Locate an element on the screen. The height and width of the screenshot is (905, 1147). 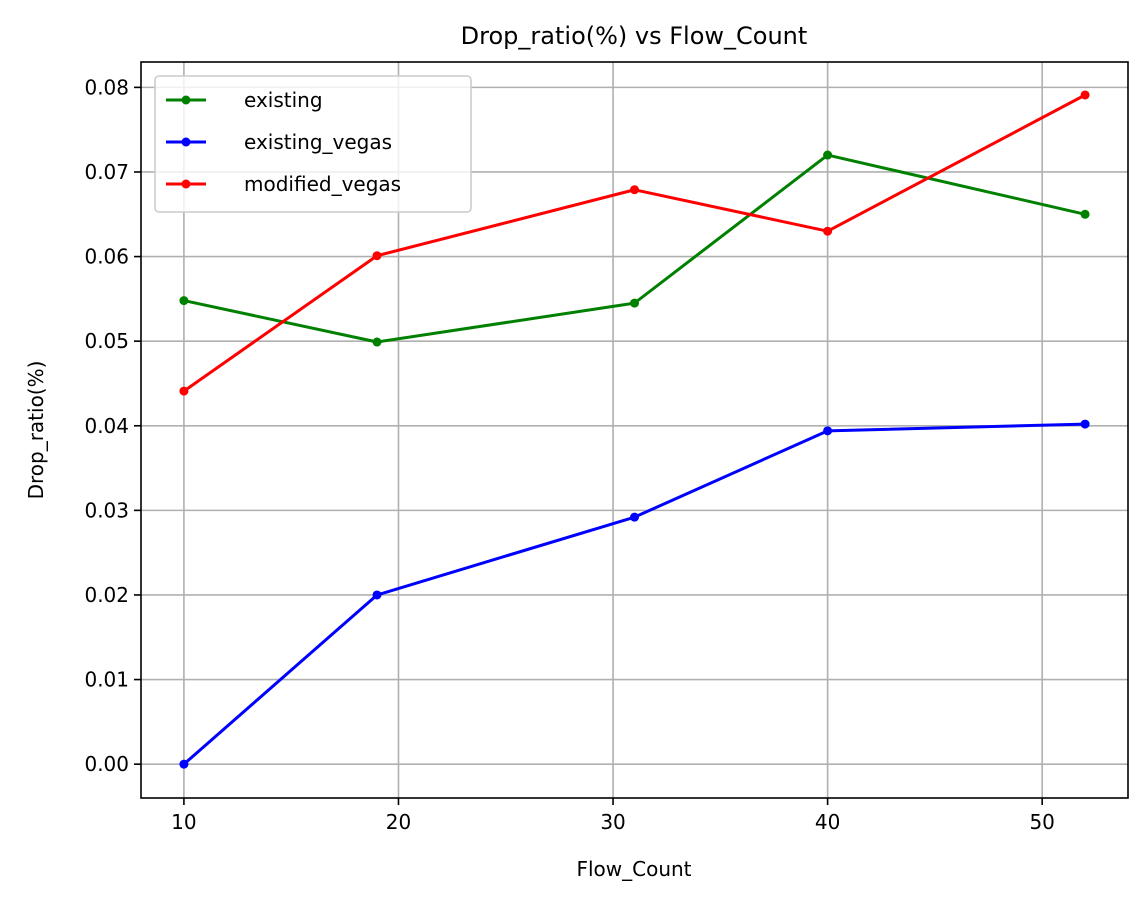
legend-item: existing is located at coordinates (244, 100).